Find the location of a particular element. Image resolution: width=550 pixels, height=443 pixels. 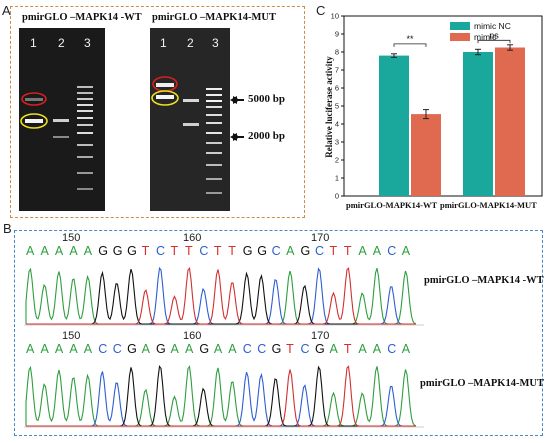

y-tick-label: 4 is located at coordinates (337, 124).